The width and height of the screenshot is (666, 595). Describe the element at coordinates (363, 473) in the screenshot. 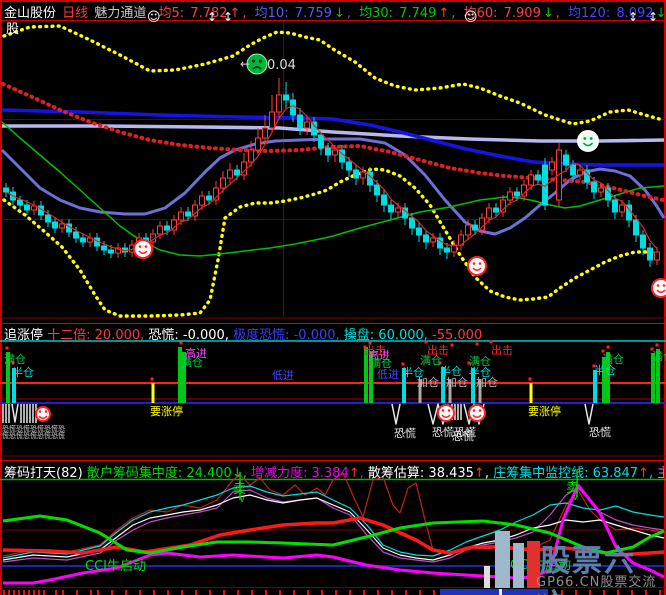

I see `panel3-stat-seg-6: ,` at that location.